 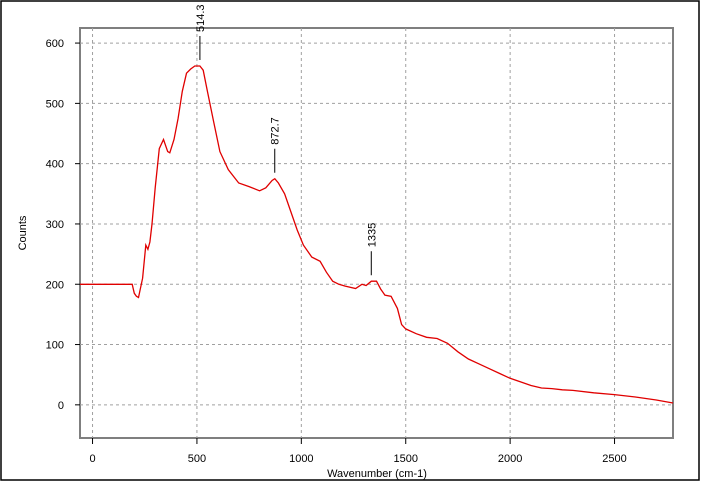 What do you see at coordinates (372, 249) in the screenshot?
I see `peak-marker: 1335` at bounding box center [372, 249].